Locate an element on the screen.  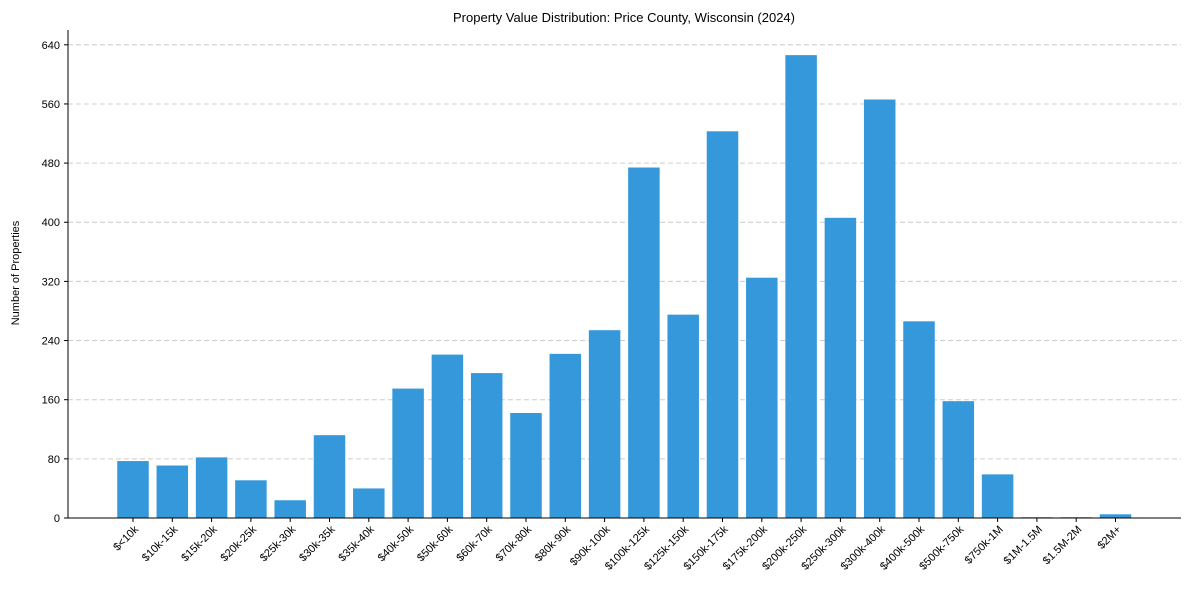
x-tick-label: $50k-60k is located at coordinates (435, 543).